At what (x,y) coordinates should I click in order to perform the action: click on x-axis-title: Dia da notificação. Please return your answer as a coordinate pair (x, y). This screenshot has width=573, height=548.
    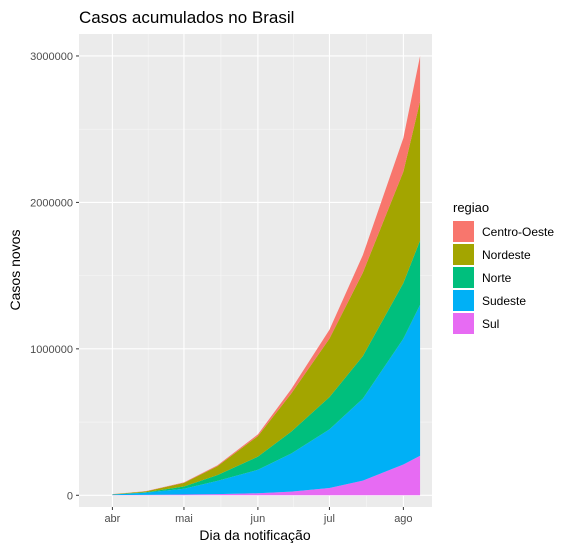
    Looking at the image, I should click on (255, 535).